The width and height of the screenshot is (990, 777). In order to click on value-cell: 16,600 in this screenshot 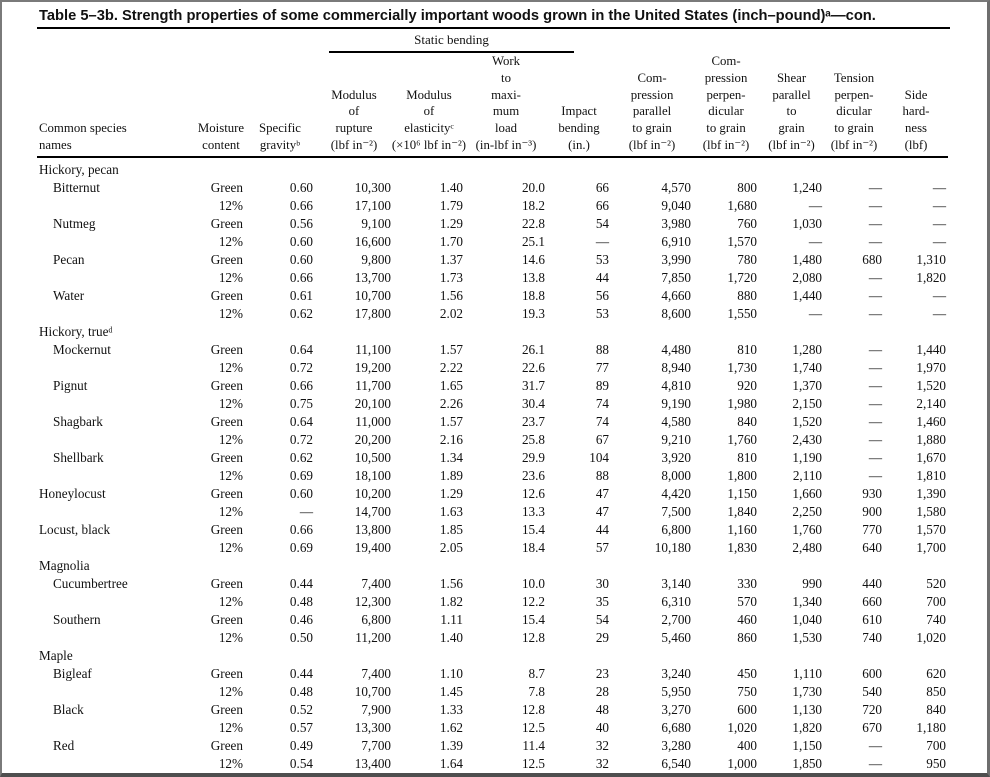, I will do `click(372, 241)`.